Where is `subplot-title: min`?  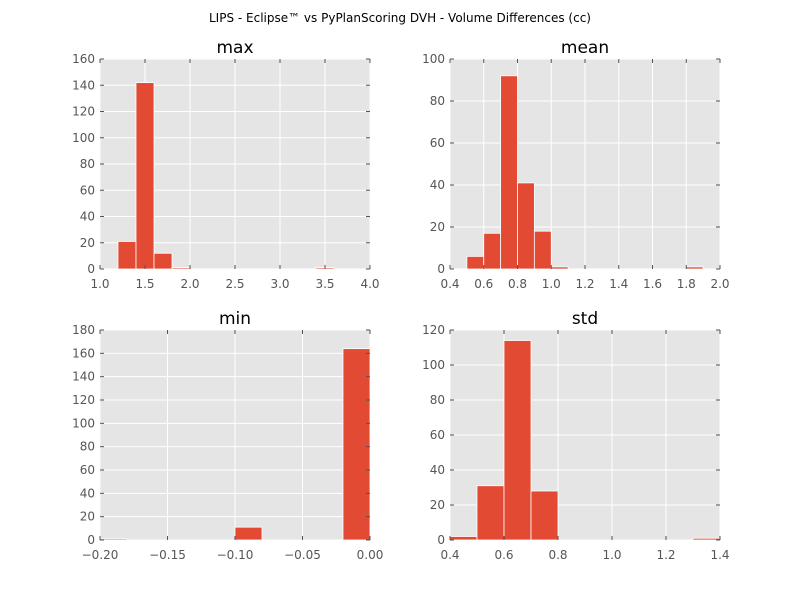 subplot-title: min is located at coordinates (235, 319).